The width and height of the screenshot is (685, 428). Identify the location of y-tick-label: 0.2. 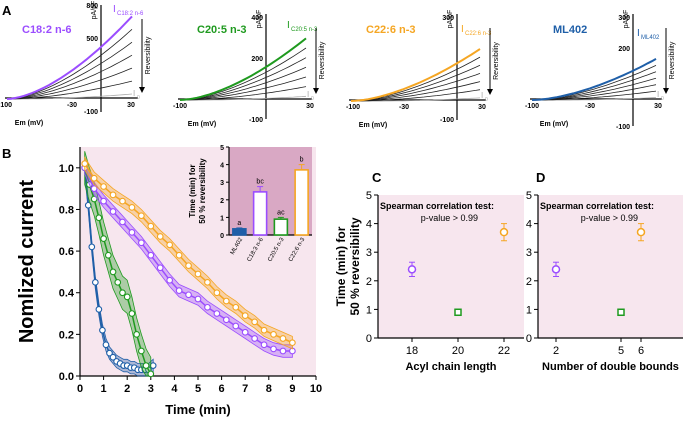
(66, 335).